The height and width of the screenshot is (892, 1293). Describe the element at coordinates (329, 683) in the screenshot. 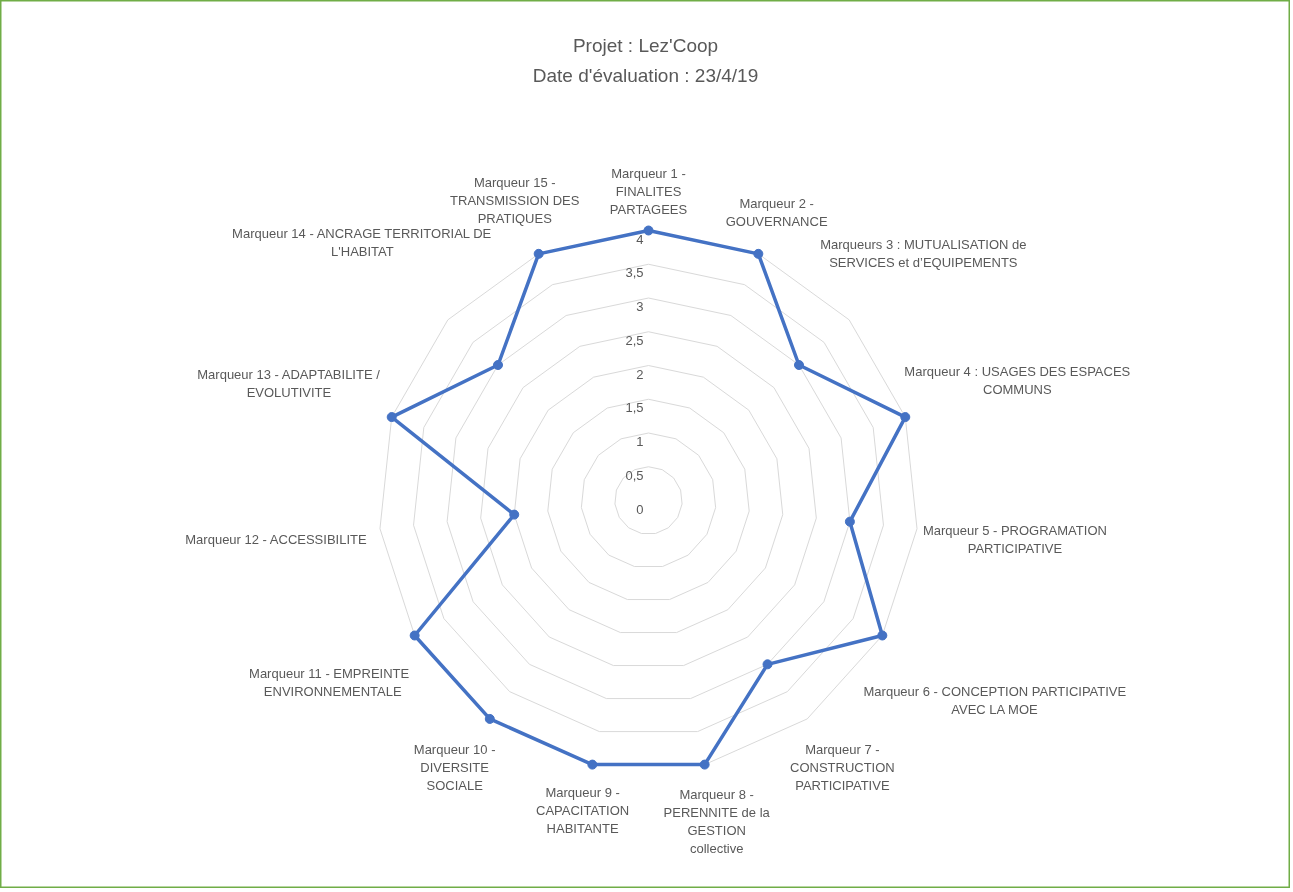

I see `spoke-label: Marqueur 11 - EMPREINTE ENVIRONNEMENTALE` at that location.